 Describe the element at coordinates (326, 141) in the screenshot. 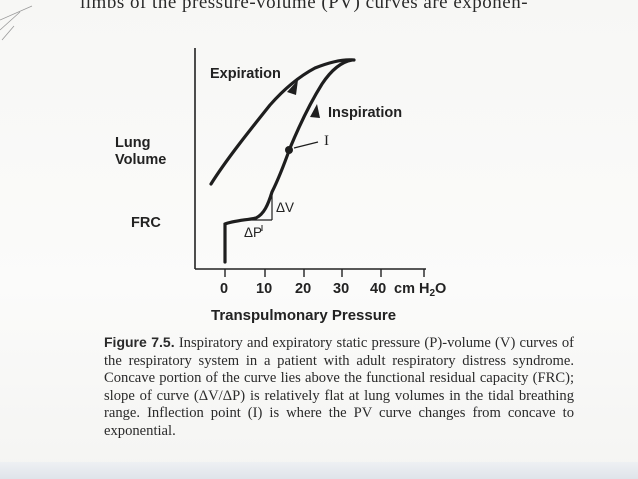

I see `inflection-label: I` at that location.